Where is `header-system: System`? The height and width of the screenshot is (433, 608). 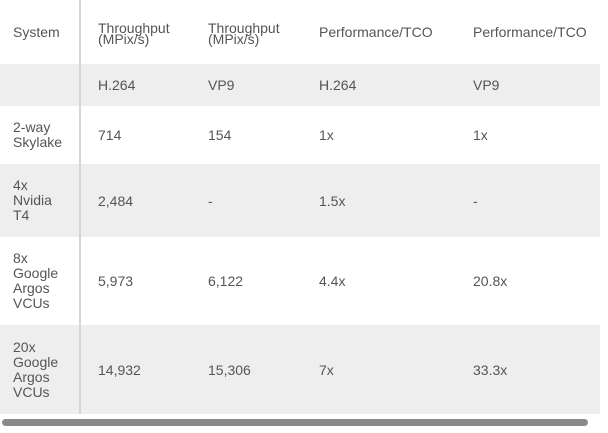 header-system: System is located at coordinates (40, 32).